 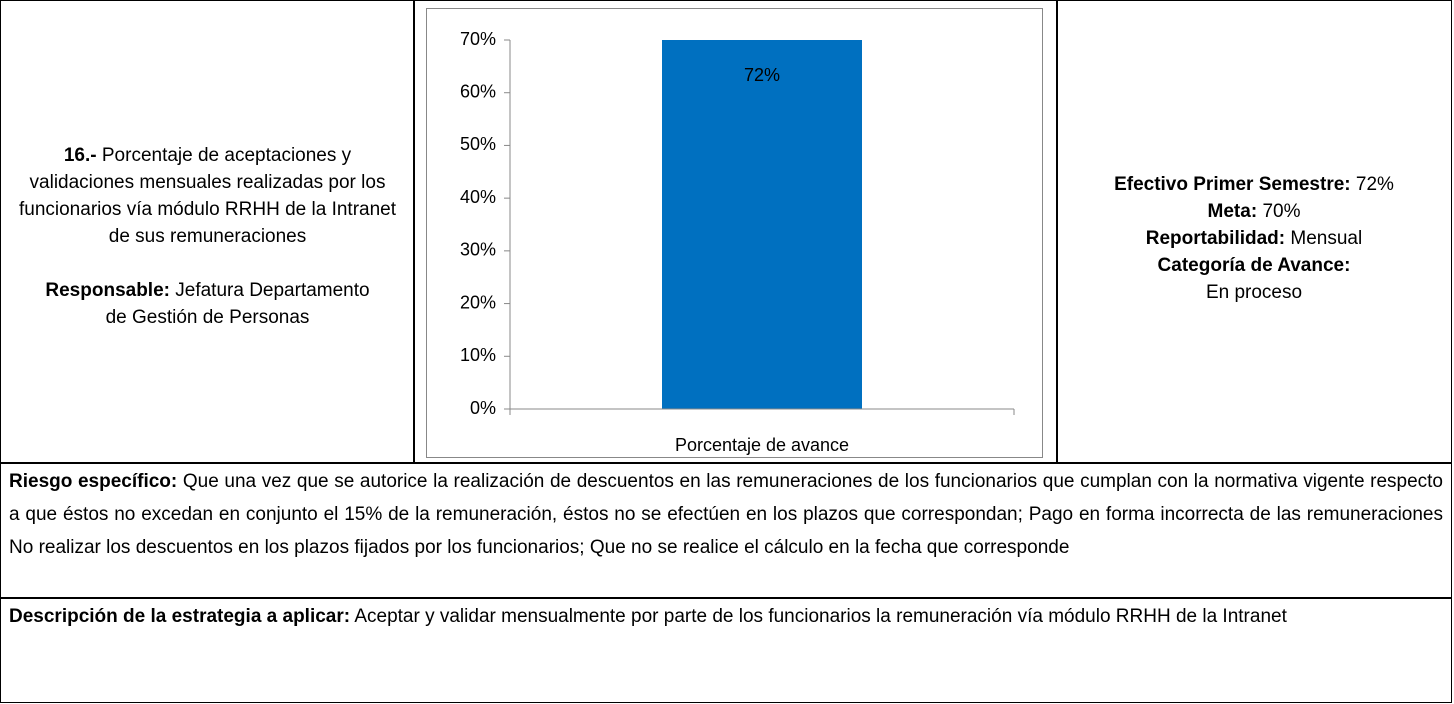 What do you see at coordinates (180, 616) in the screenshot?
I see `strategy-label: Descripción de la estrategia a aplicar:` at bounding box center [180, 616].